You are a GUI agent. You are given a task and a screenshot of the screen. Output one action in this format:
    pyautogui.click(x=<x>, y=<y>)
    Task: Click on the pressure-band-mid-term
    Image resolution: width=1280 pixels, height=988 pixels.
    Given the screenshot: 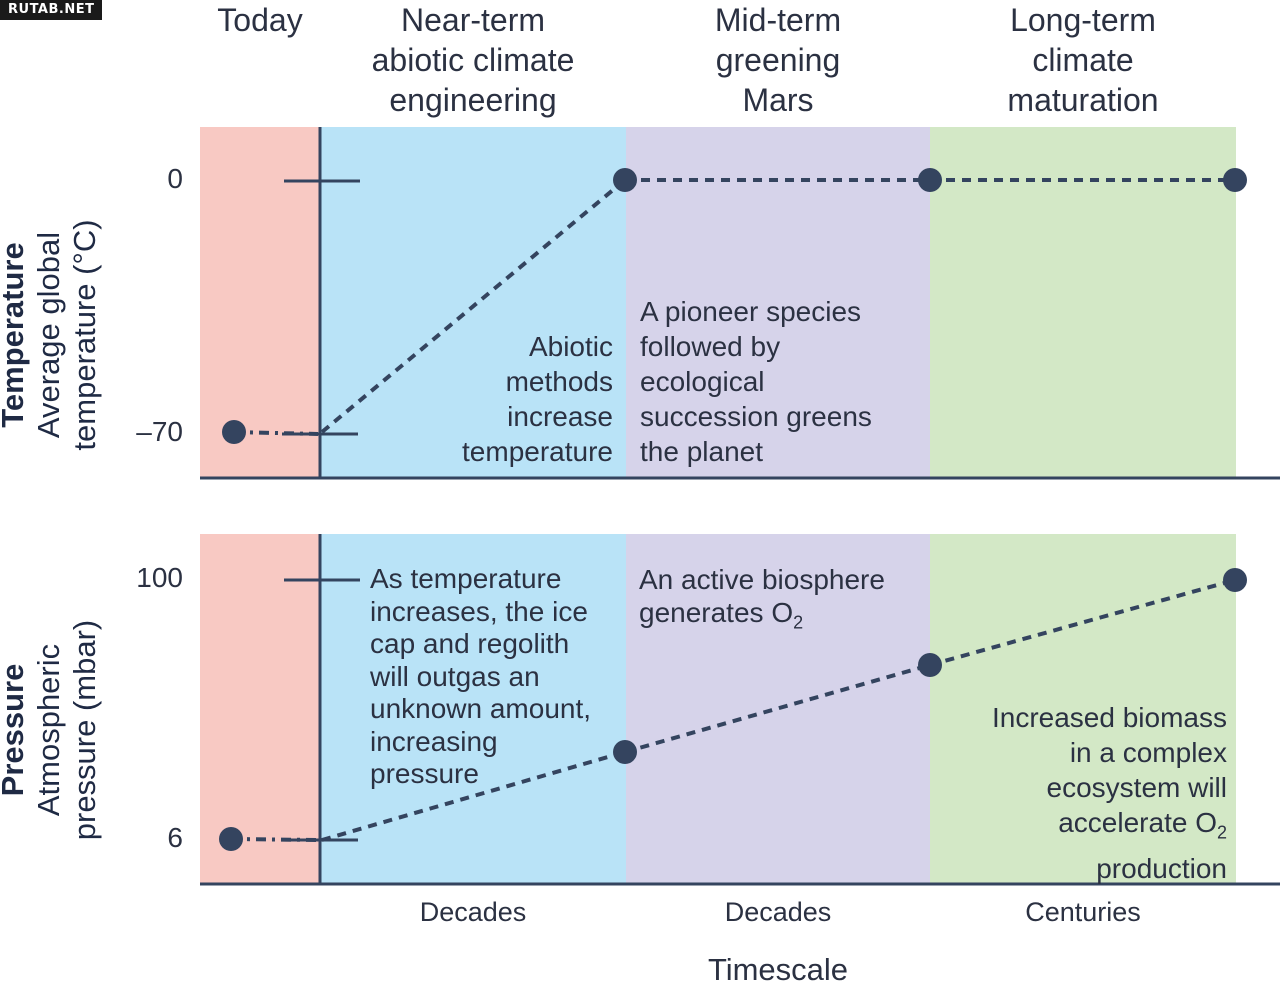 What is the action you would take?
    pyautogui.click(x=778, y=709)
    